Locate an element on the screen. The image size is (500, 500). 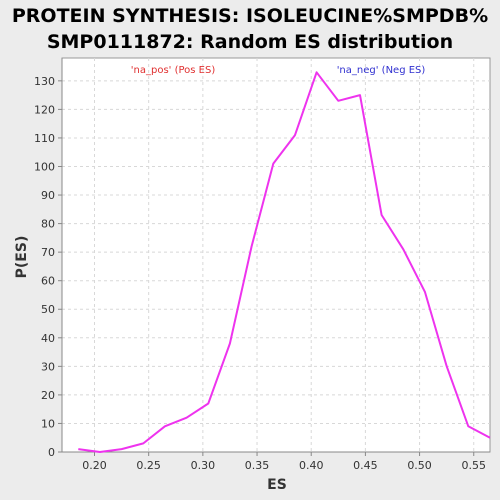
y-tick-label: 120 is located at coordinates (44, 109).